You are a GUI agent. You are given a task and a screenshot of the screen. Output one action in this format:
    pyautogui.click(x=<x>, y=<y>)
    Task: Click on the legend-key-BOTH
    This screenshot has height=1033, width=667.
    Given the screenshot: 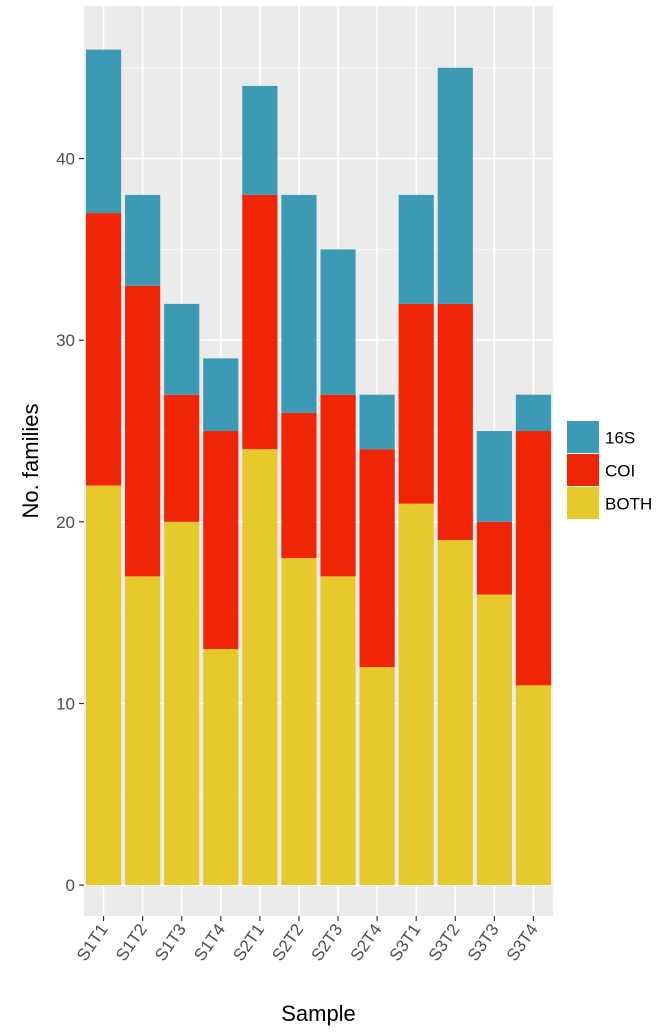 What is the action you would take?
    pyautogui.click(x=583, y=503)
    